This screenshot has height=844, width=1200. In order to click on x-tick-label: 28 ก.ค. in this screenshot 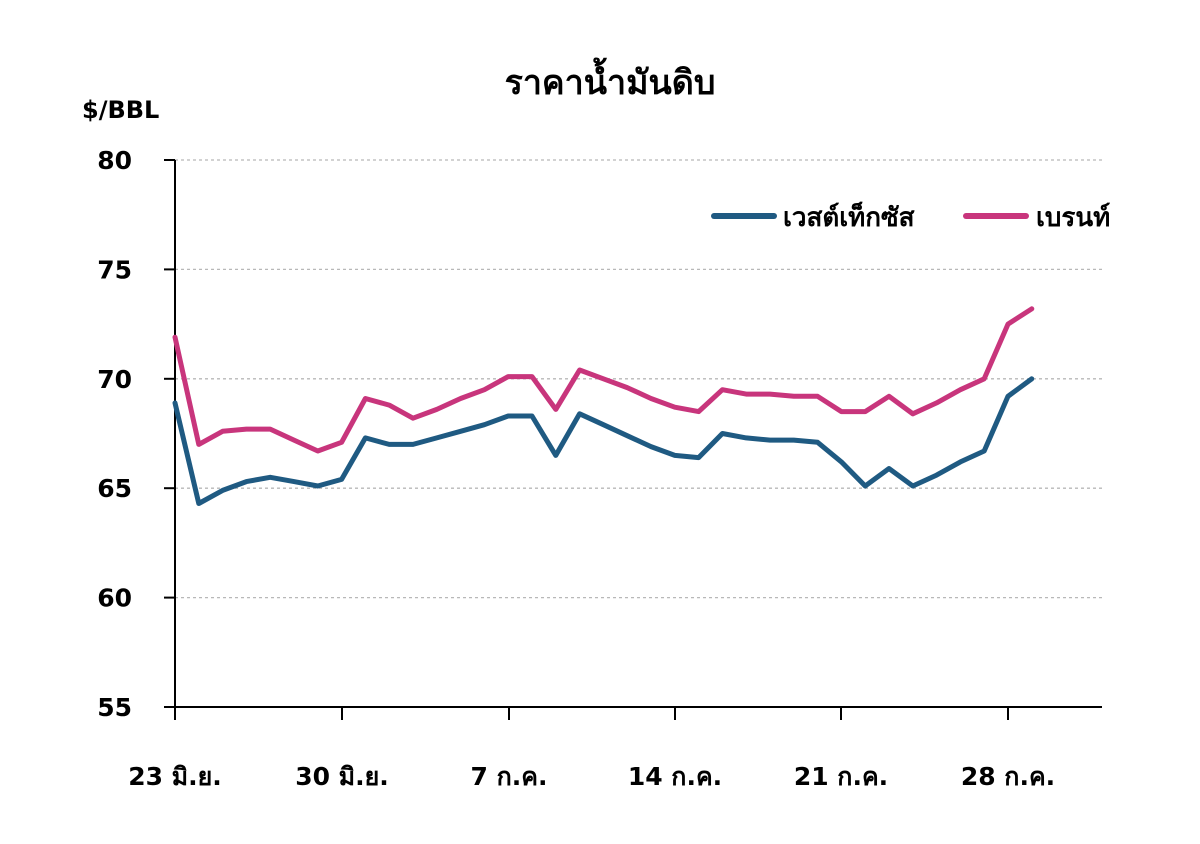, I will do `click(1008, 776)`.